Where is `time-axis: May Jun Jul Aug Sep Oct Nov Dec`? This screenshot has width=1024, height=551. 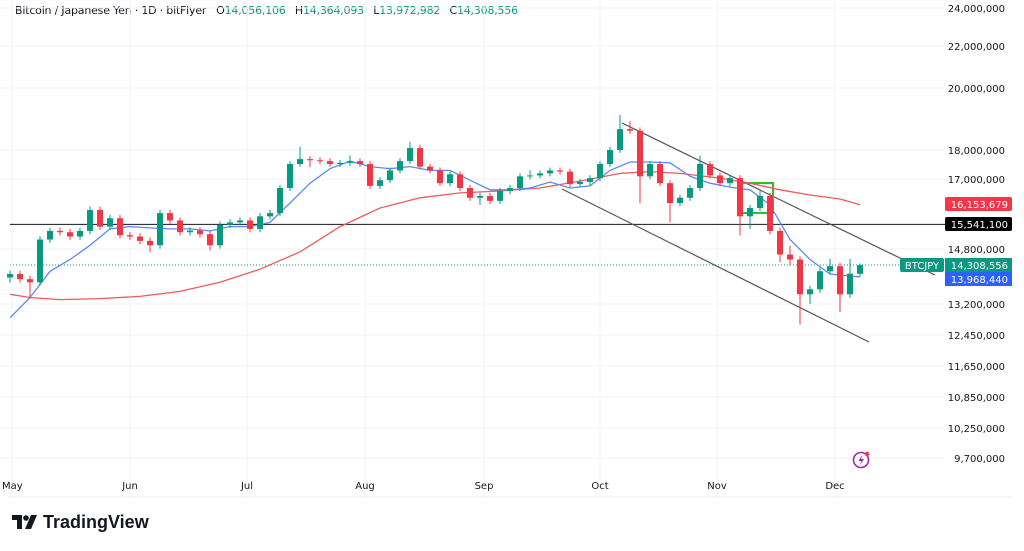
time-axis: May Jun Jul Aug Sep Oct Nov Dec is located at coordinates (423, 486).